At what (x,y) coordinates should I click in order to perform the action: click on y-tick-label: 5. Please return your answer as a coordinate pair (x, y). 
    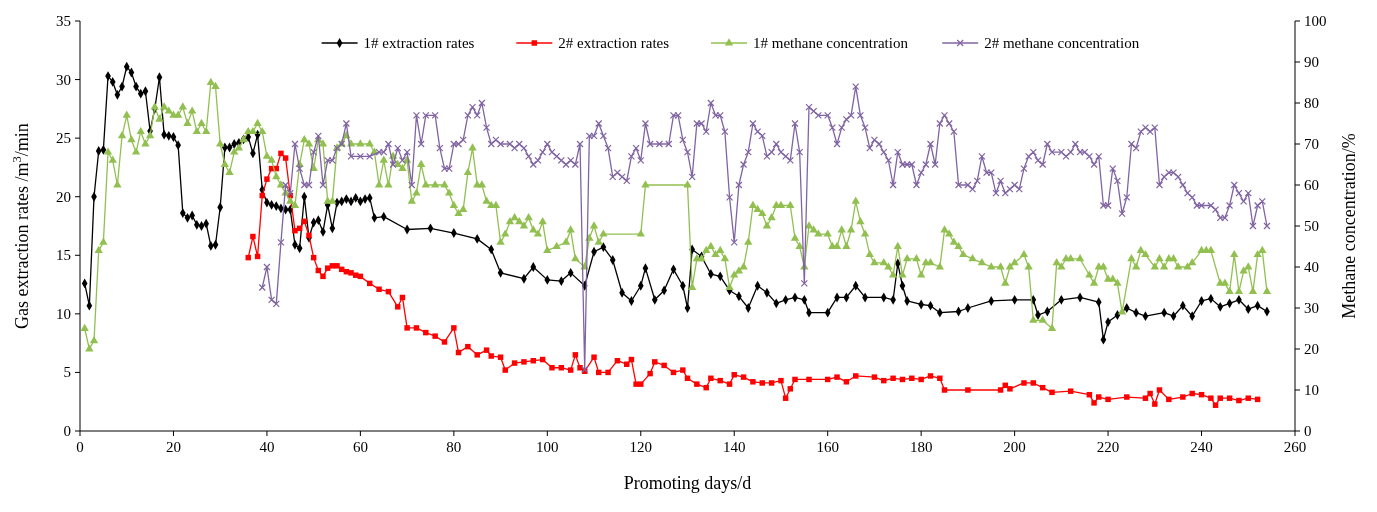
    Looking at the image, I should click on (67, 372).